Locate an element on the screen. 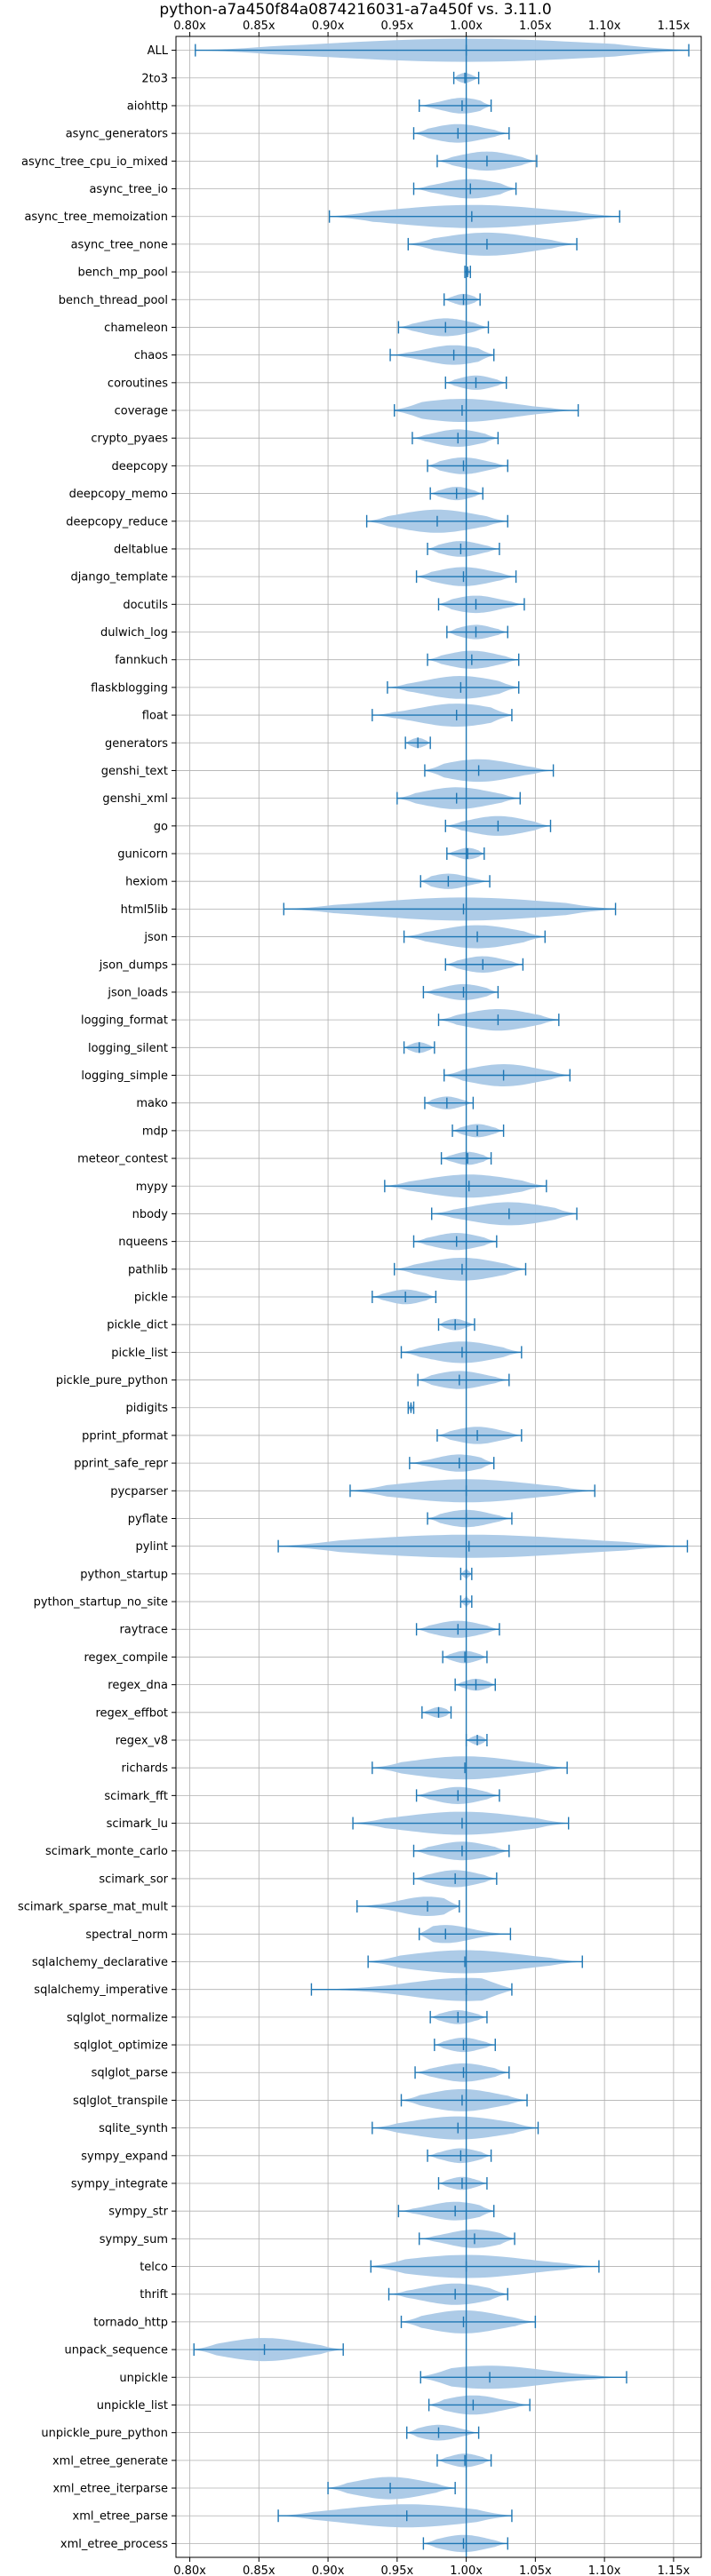 The image size is (711, 2576). x-tick-label-bottom: 0.85x is located at coordinates (259, 2570).